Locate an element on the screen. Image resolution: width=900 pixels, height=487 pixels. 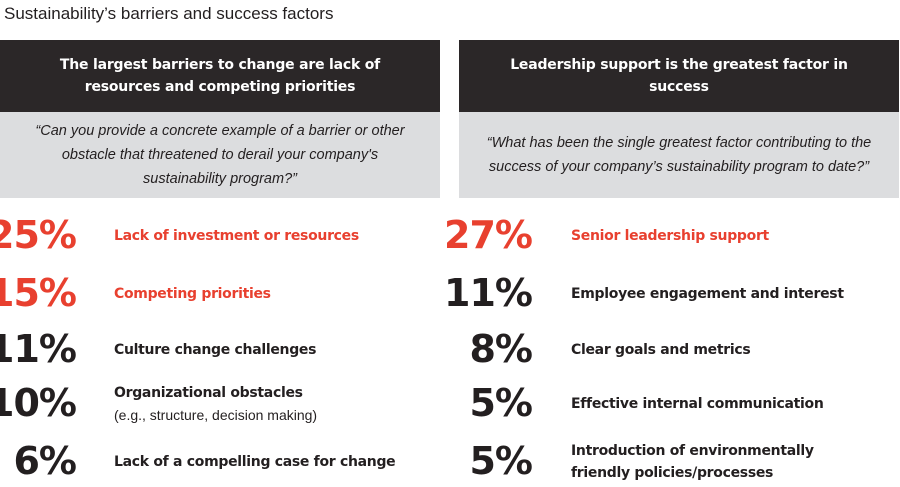
barrier-percent-5: 6% is located at coordinates (45, 461).